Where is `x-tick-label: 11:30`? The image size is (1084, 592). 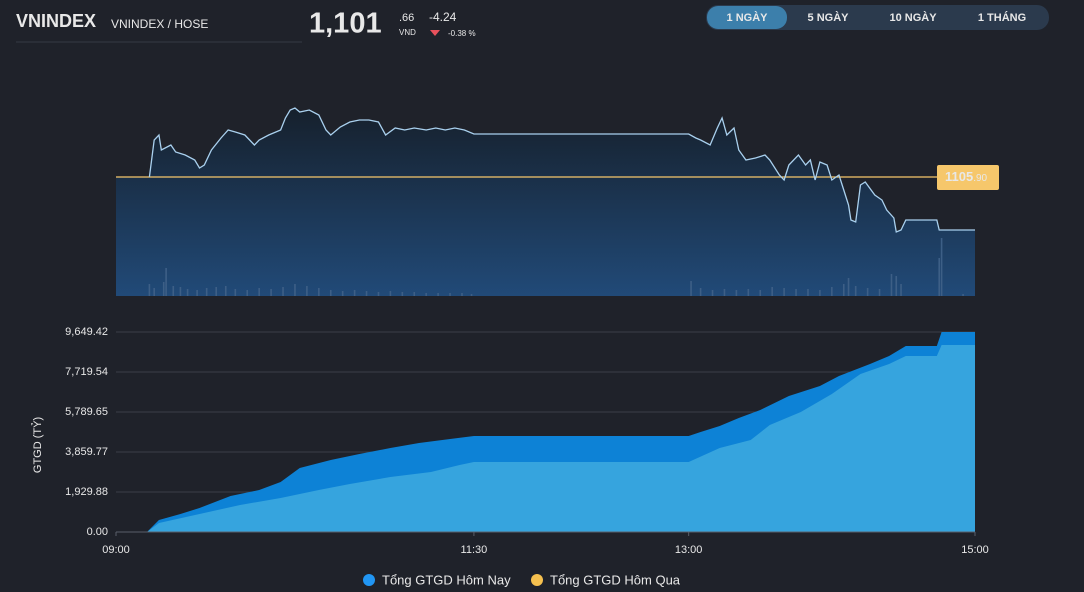 x-tick-label: 11:30 is located at coordinates (474, 550).